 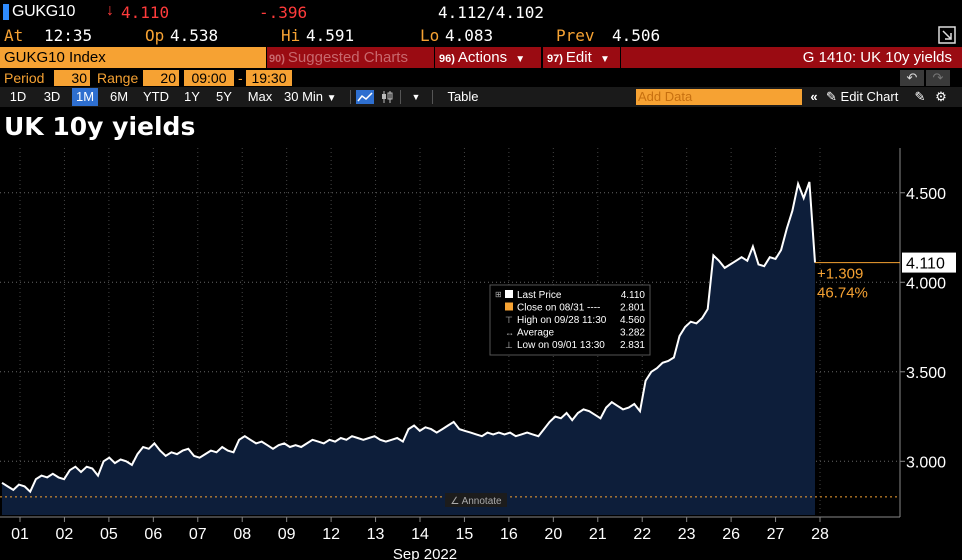 I want to click on legend-symbol: ⊤, so click(x=509, y=320).